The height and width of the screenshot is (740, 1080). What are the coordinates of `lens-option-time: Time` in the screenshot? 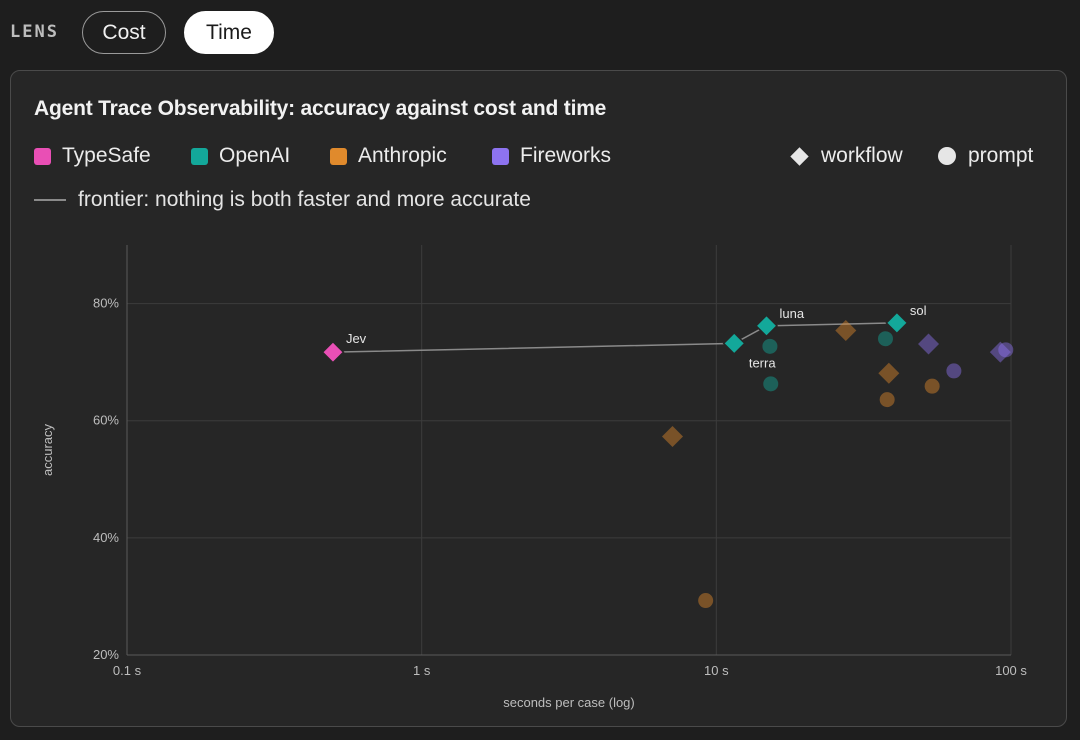 It's located at (229, 32).